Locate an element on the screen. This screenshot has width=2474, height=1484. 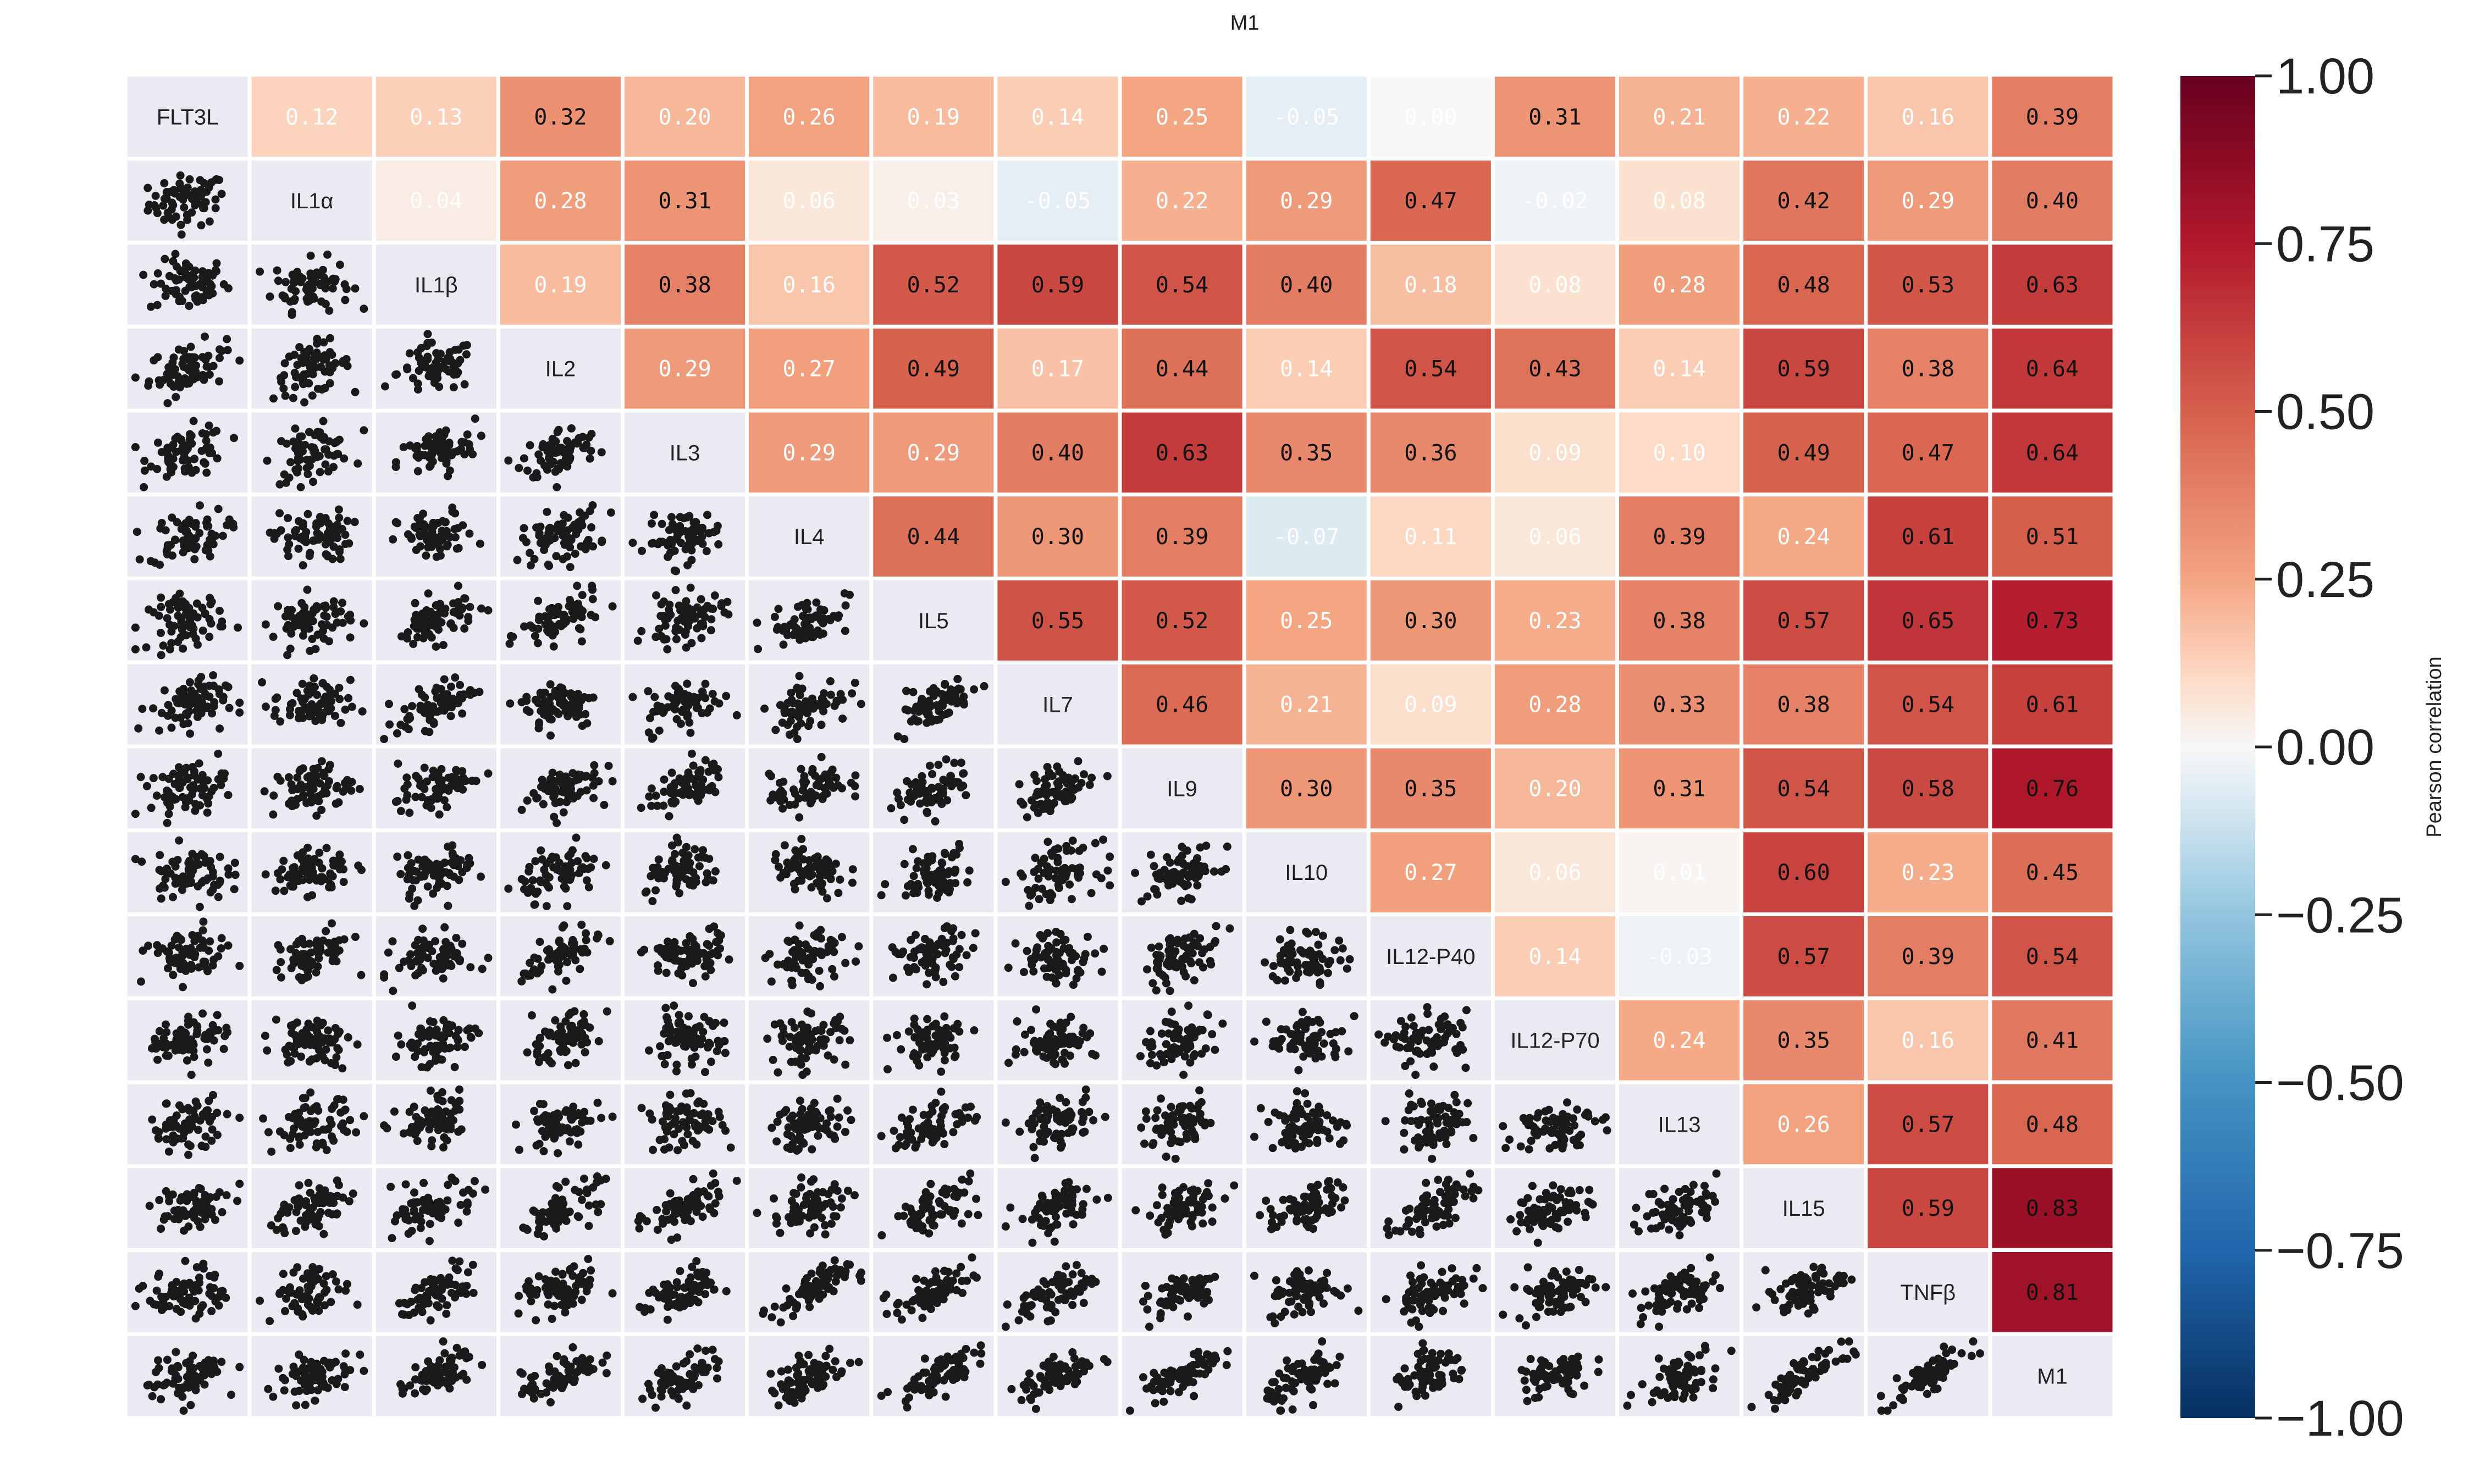
correlation-label: 0.28 is located at coordinates (1554, 705).